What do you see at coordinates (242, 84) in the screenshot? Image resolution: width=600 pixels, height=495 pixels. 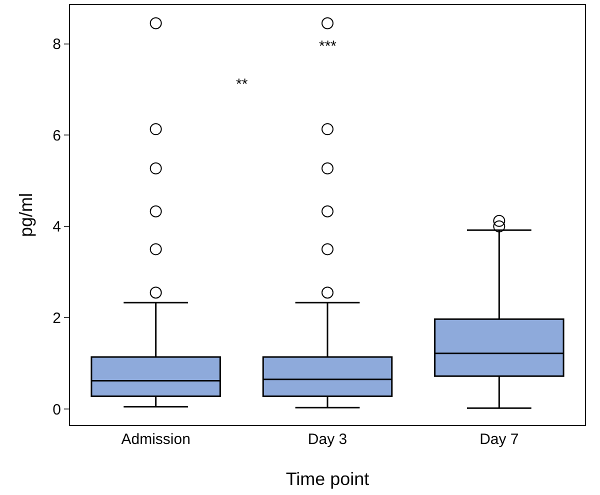 I see `annotation: **` at bounding box center [242, 84].